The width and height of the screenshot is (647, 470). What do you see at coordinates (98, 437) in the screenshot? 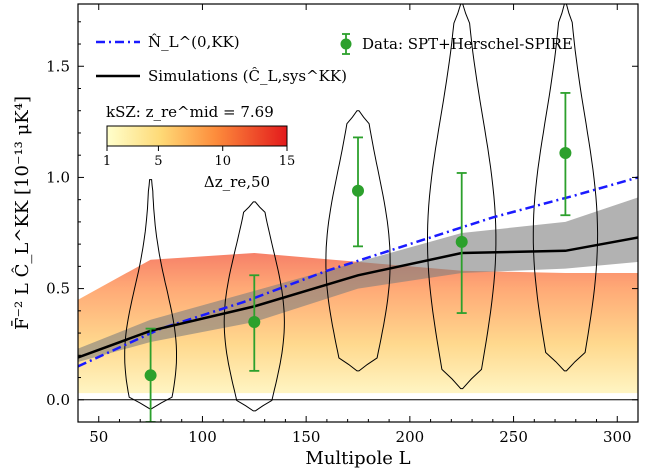
I see `x-tick-label: 50` at bounding box center [98, 437].